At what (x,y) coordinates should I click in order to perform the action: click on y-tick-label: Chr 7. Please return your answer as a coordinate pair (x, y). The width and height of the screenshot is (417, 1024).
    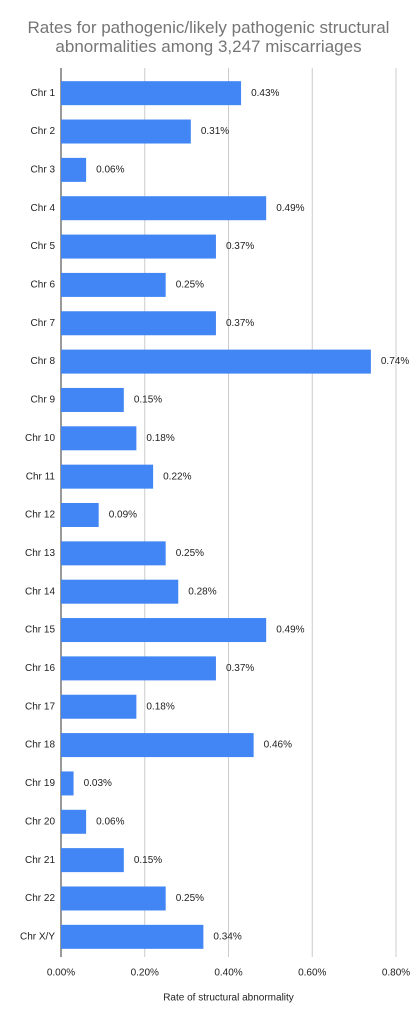
    Looking at the image, I should click on (43, 323).